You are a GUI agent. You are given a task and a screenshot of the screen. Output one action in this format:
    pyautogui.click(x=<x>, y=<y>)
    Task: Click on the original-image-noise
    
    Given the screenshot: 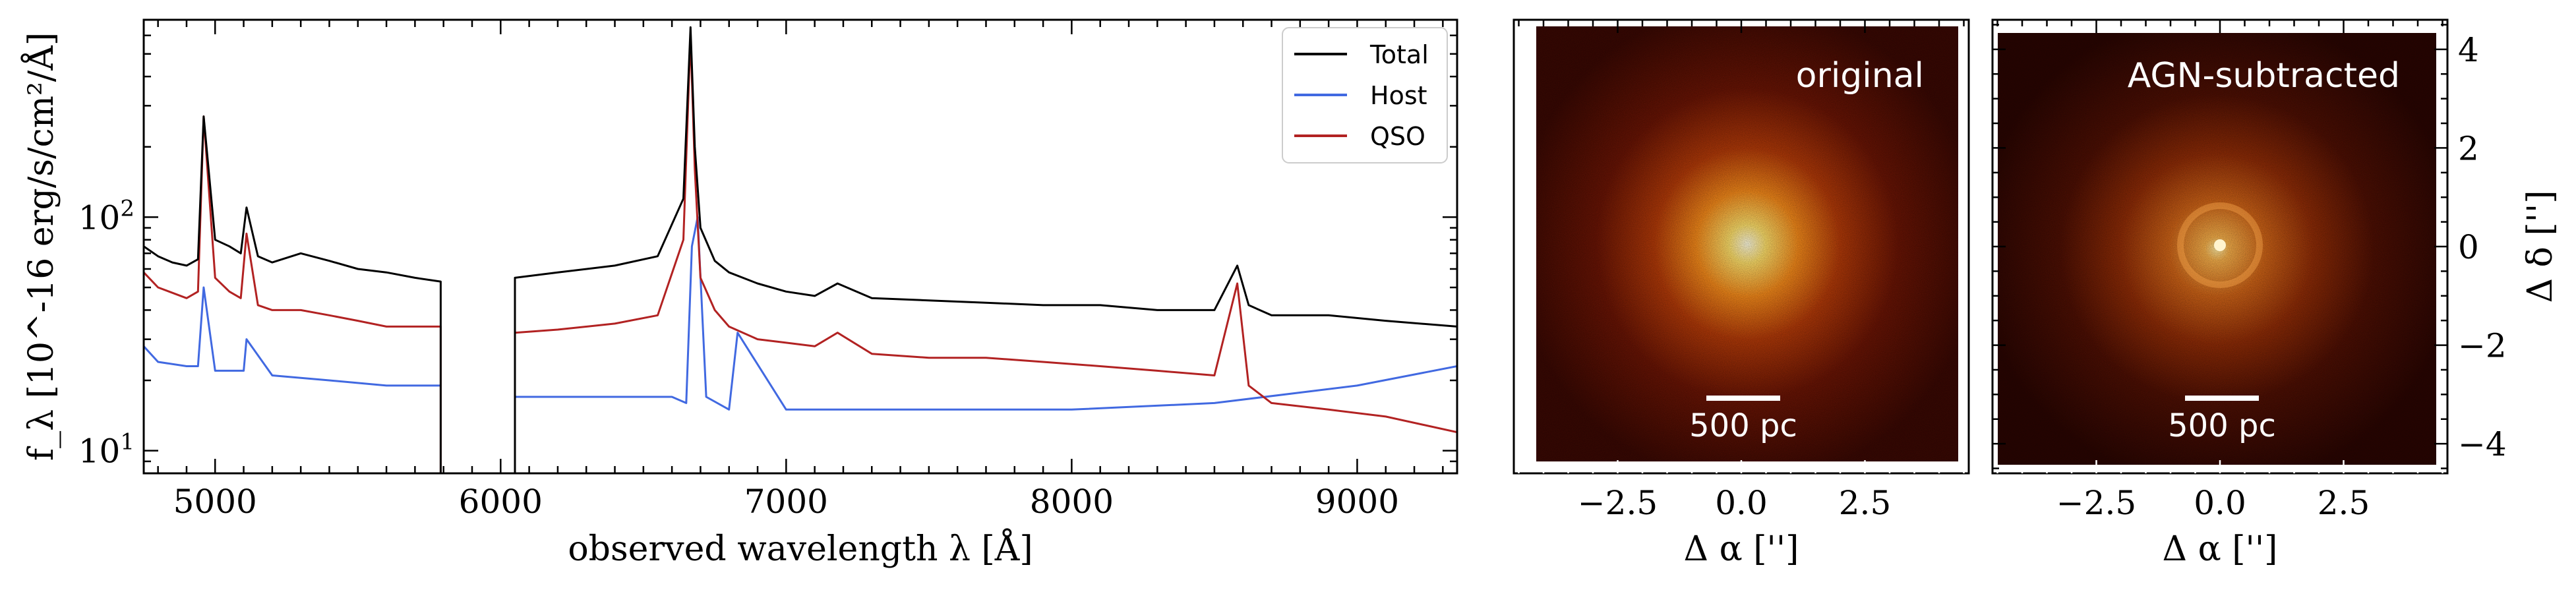 What is the action you would take?
    pyautogui.click(x=1747, y=243)
    